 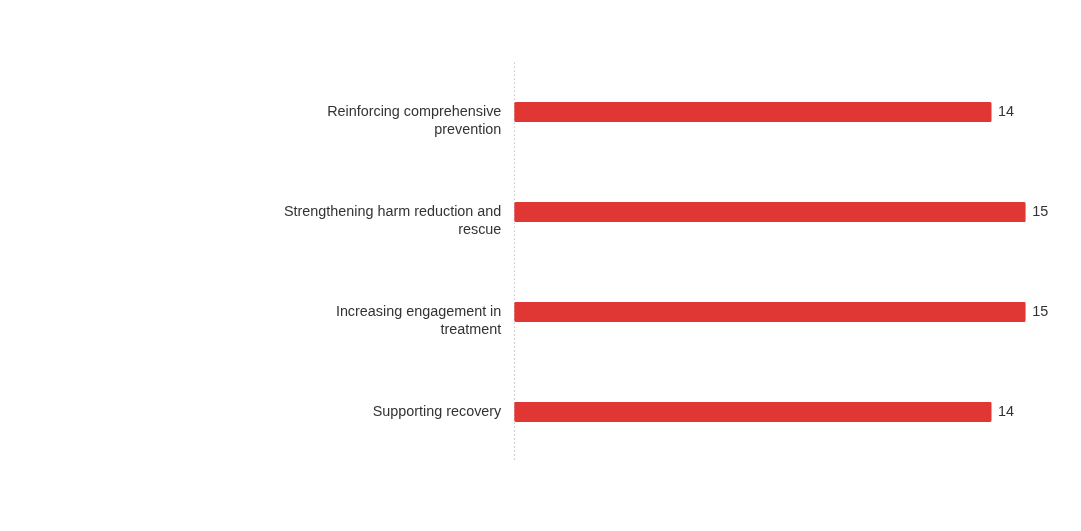 What do you see at coordinates (418, 319) in the screenshot?
I see `y-tick-label: Increasing engagement in treatment` at bounding box center [418, 319].